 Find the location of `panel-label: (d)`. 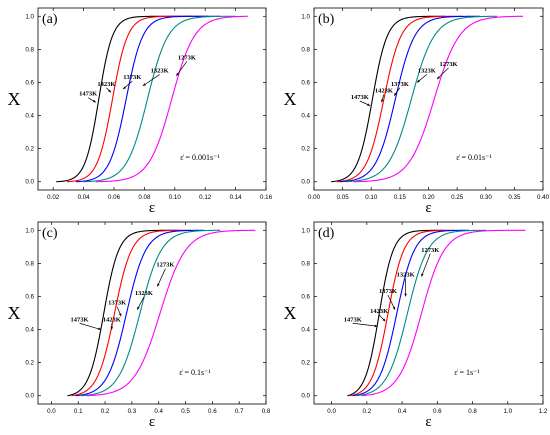

panel-label: (d) is located at coordinates (326, 233).